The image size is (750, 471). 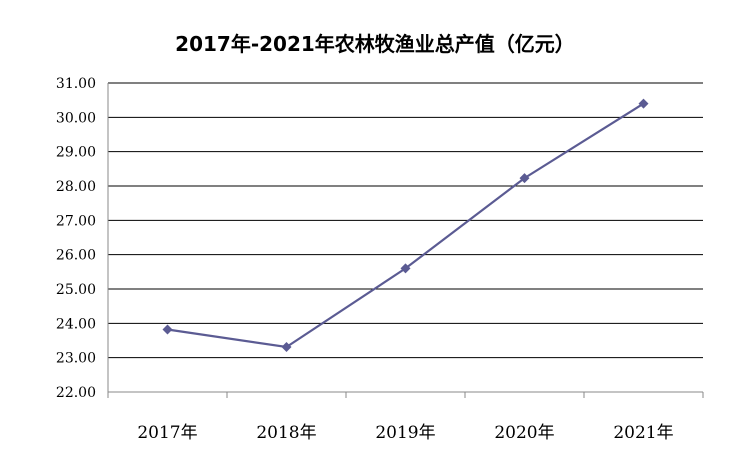 I want to click on y-tick-label: 26.00, so click(x=76, y=256).